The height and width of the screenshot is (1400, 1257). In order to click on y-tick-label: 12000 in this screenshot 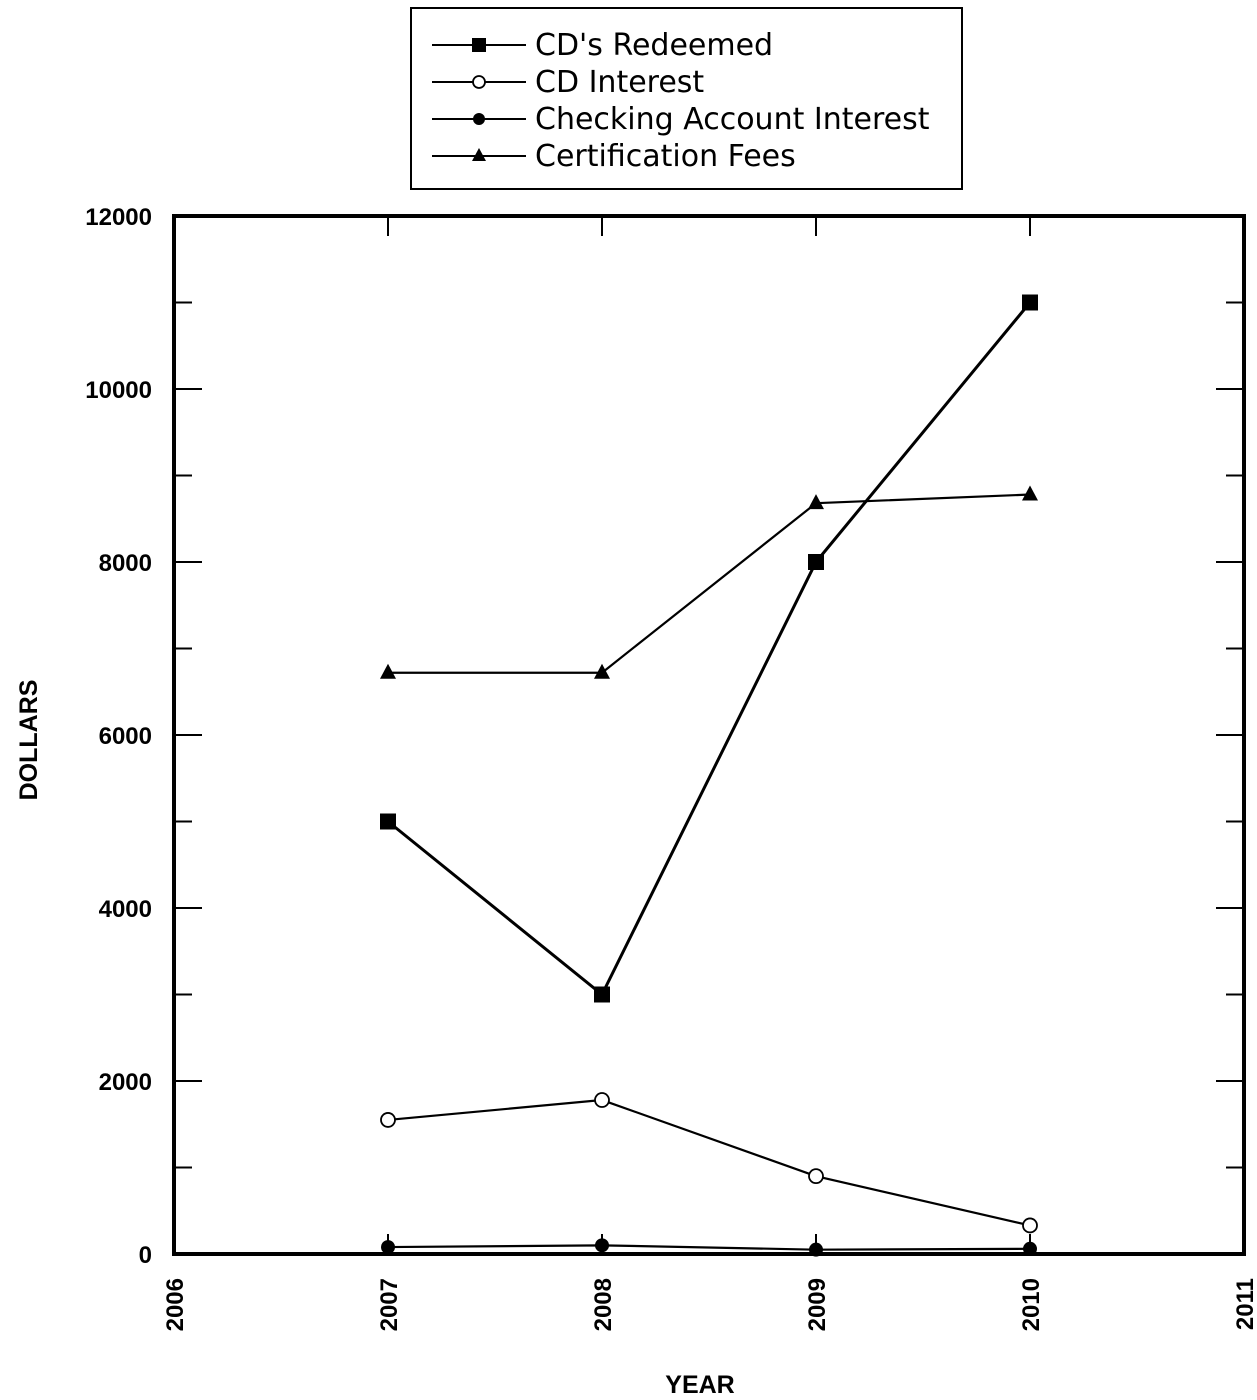, I will do `click(118, 217)`.